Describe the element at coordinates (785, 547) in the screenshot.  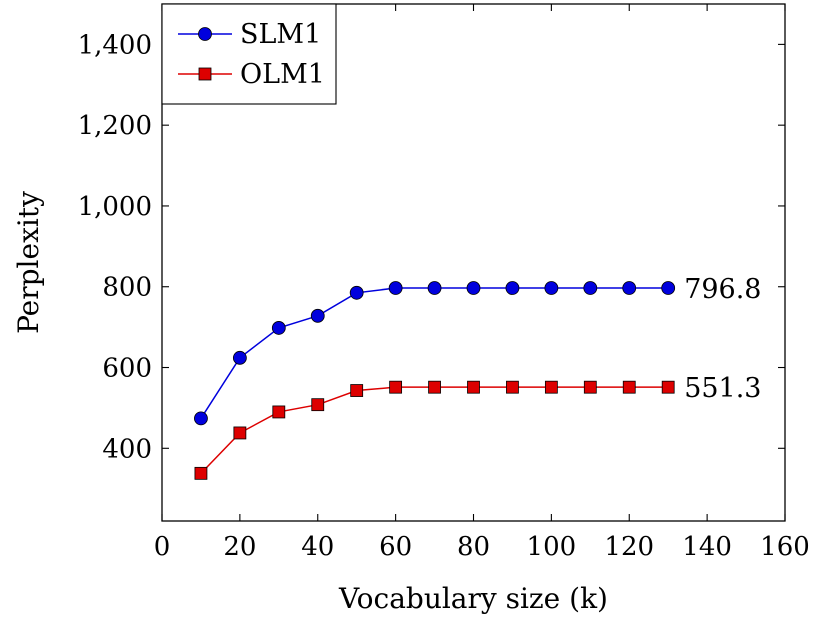
I see `x-tick-label: 160` at that location.